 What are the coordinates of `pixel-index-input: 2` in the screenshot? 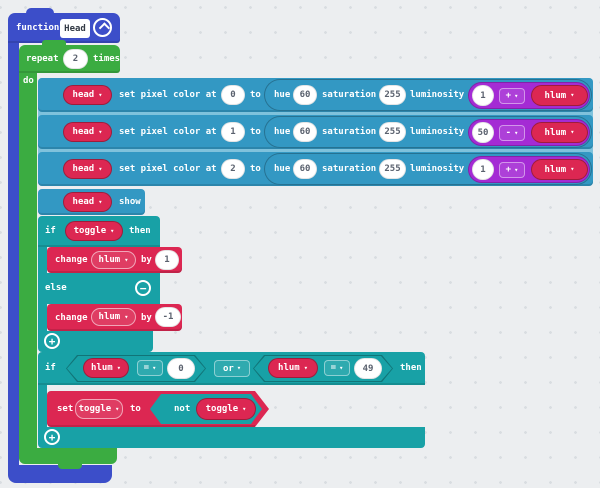 It's located at (233, 169).